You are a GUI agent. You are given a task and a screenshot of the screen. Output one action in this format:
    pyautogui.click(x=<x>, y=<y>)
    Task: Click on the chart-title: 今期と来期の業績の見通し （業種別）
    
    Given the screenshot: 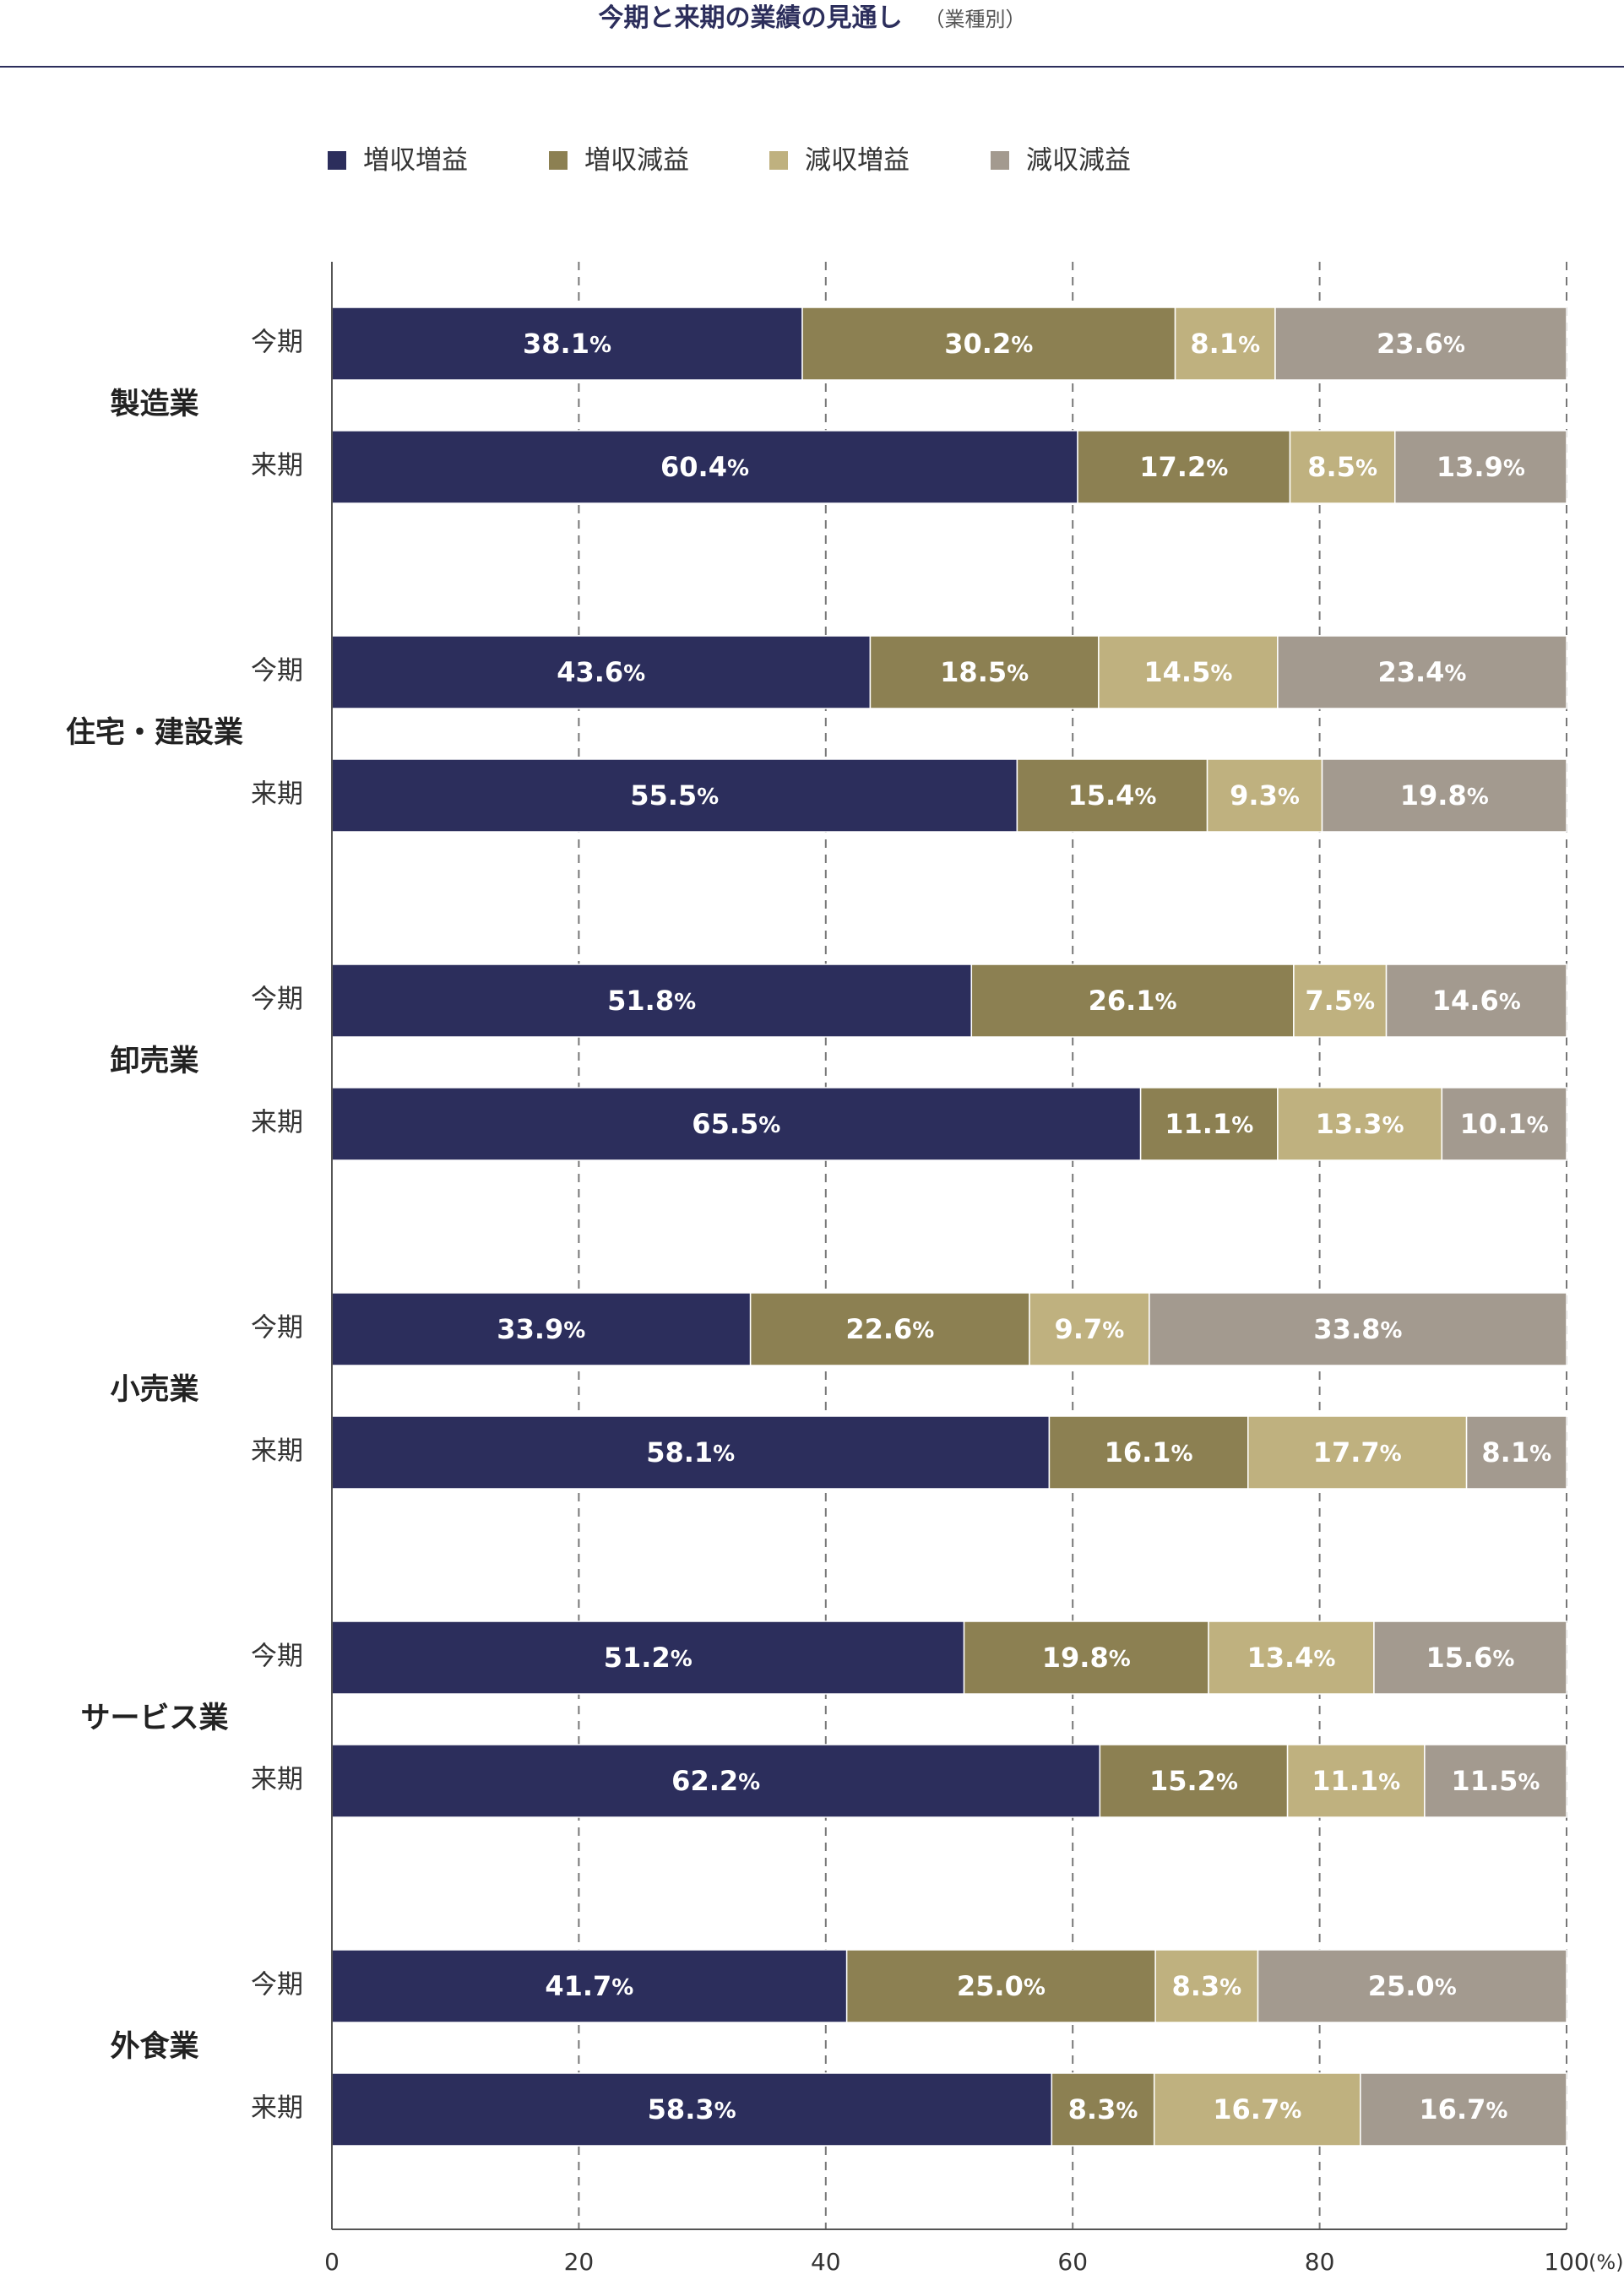 What is the action you would take?
    pyautogui.click(x=812, y=19)
    